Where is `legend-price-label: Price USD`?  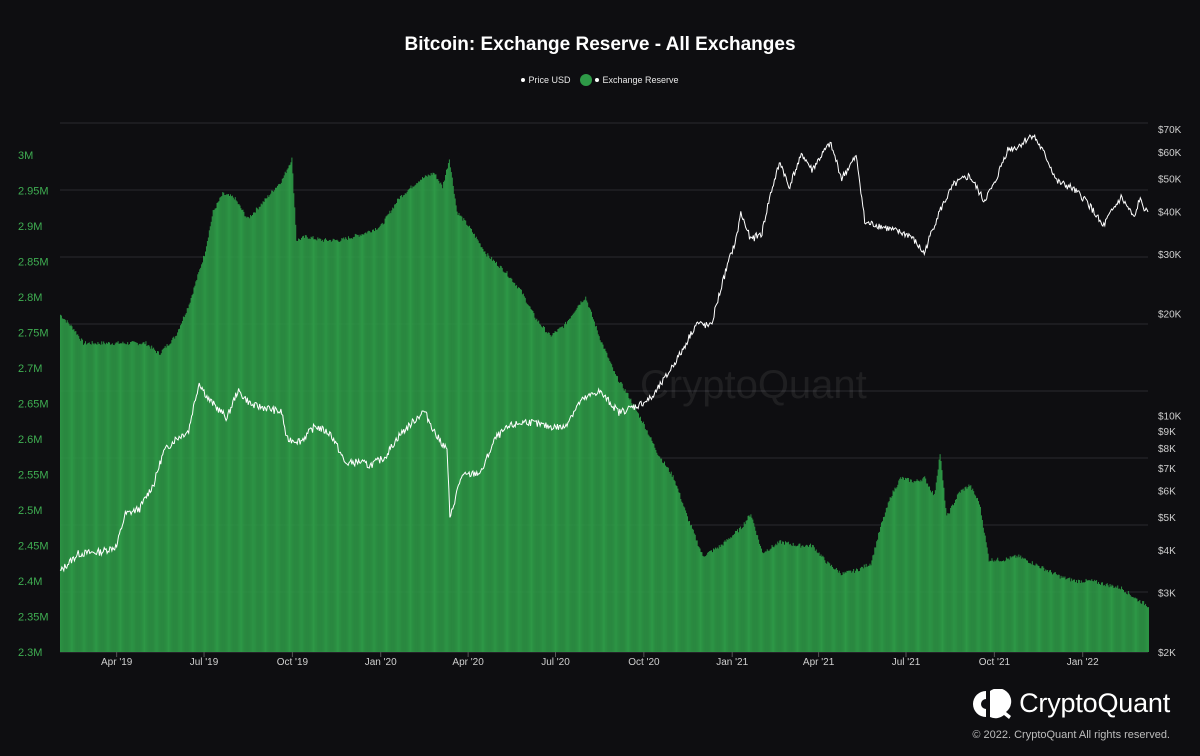 legend-price-label: Price USD is located at coordinates (549, 80).